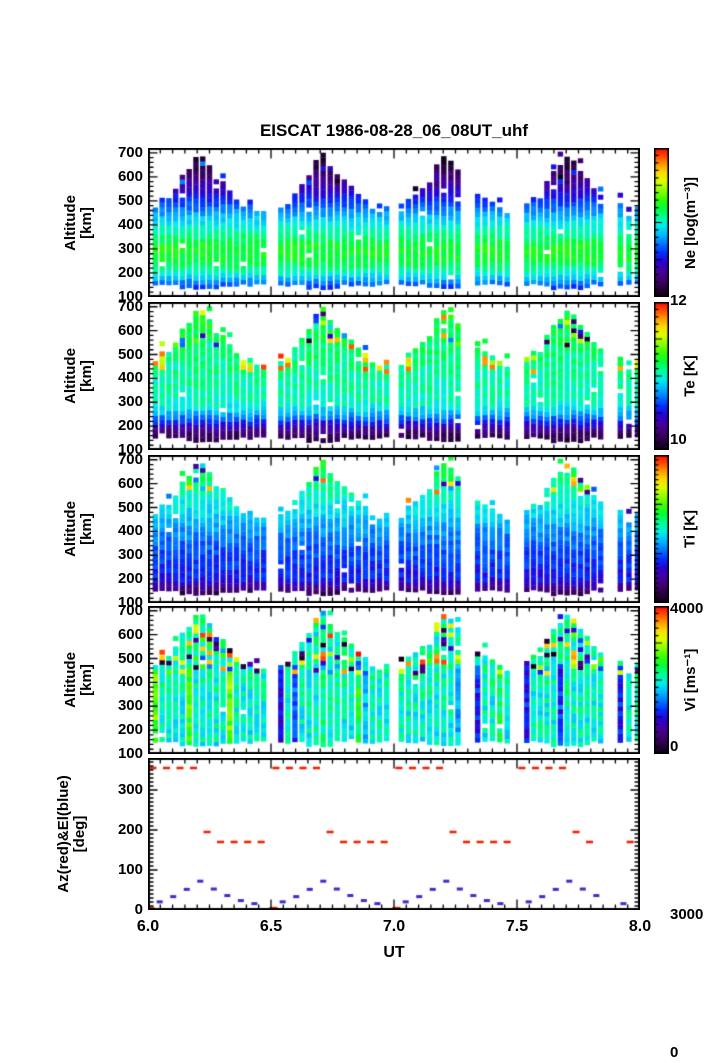 The width and height of the screenshot is (708, 1063). Describe the element at coordinates (690, 529) in the screenshot. I see `ti-colorbar-title: Ti [K]` at that location.